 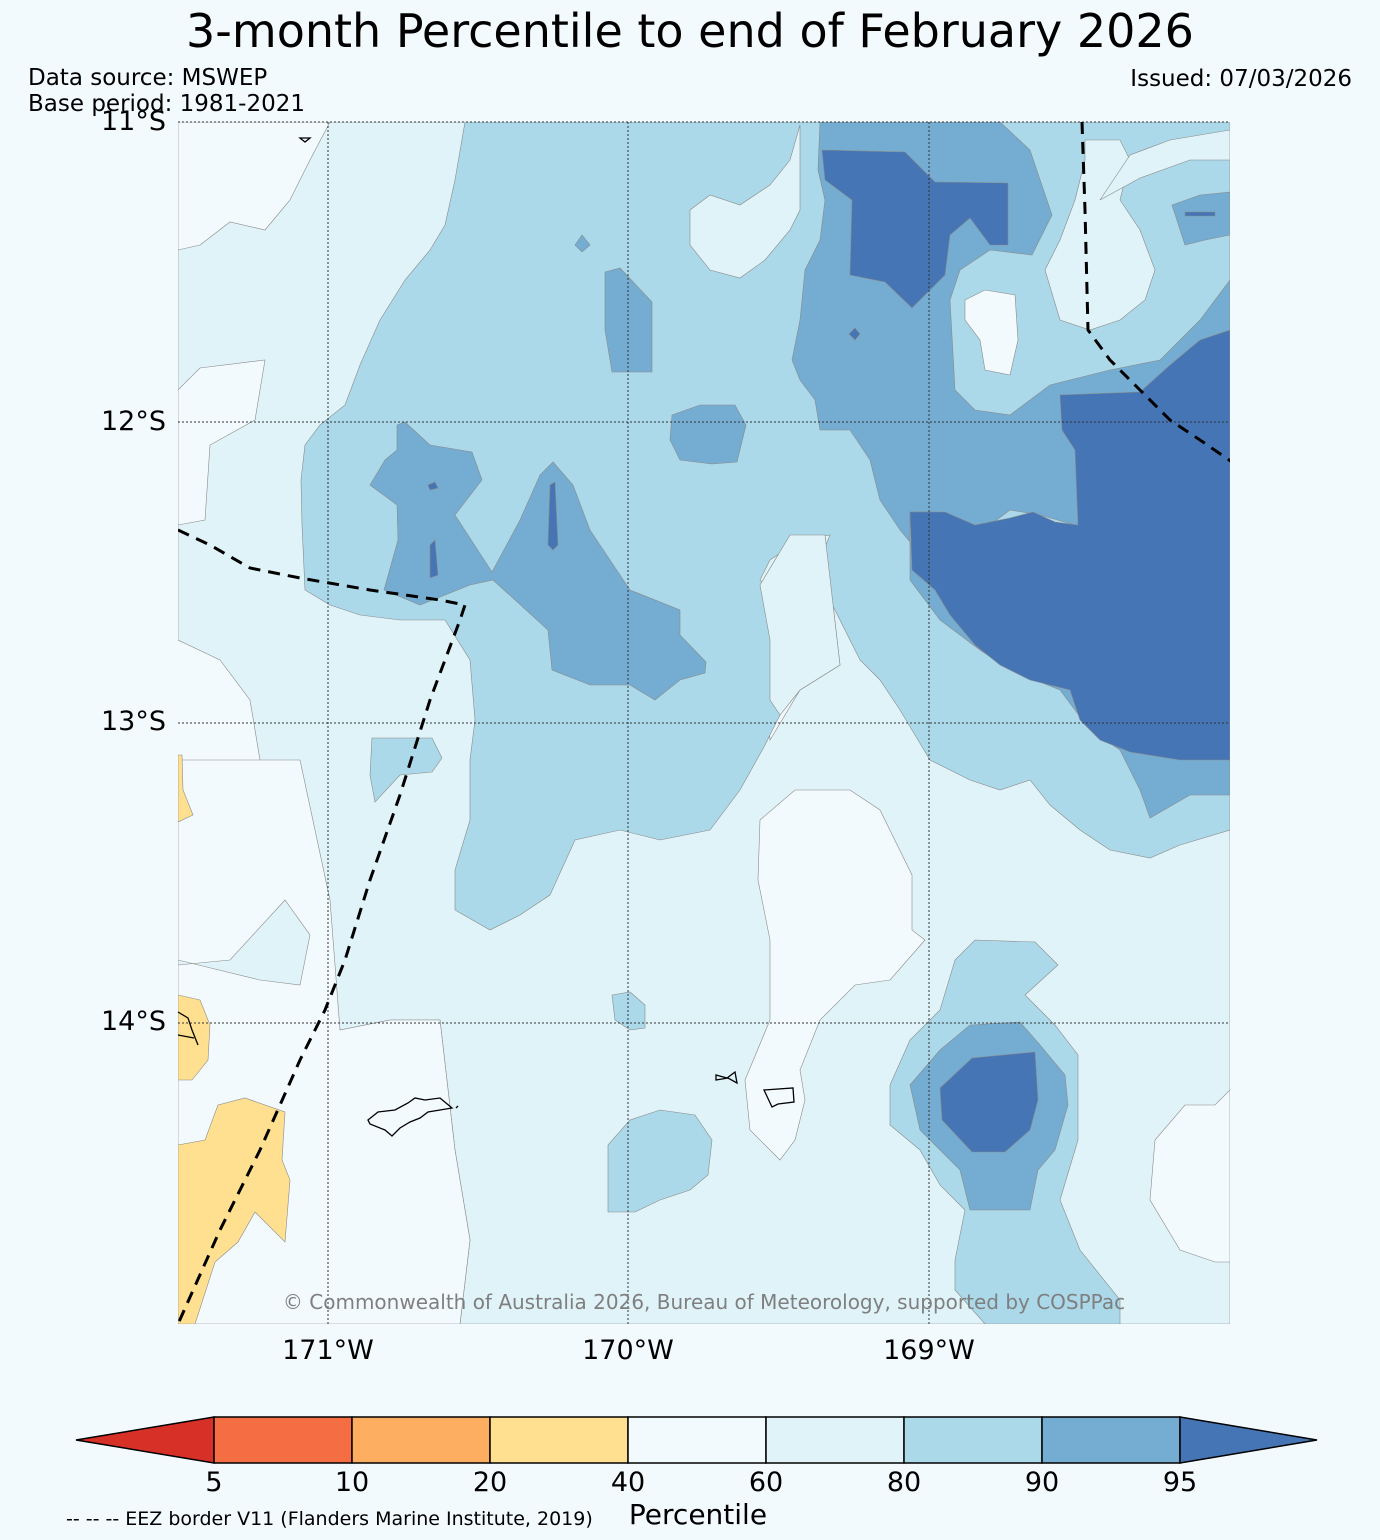 What do you see at coordinates (929, 1350) in the screenshot?
I see `longitude-label: 169°W` at bounding box center [929, 1350].